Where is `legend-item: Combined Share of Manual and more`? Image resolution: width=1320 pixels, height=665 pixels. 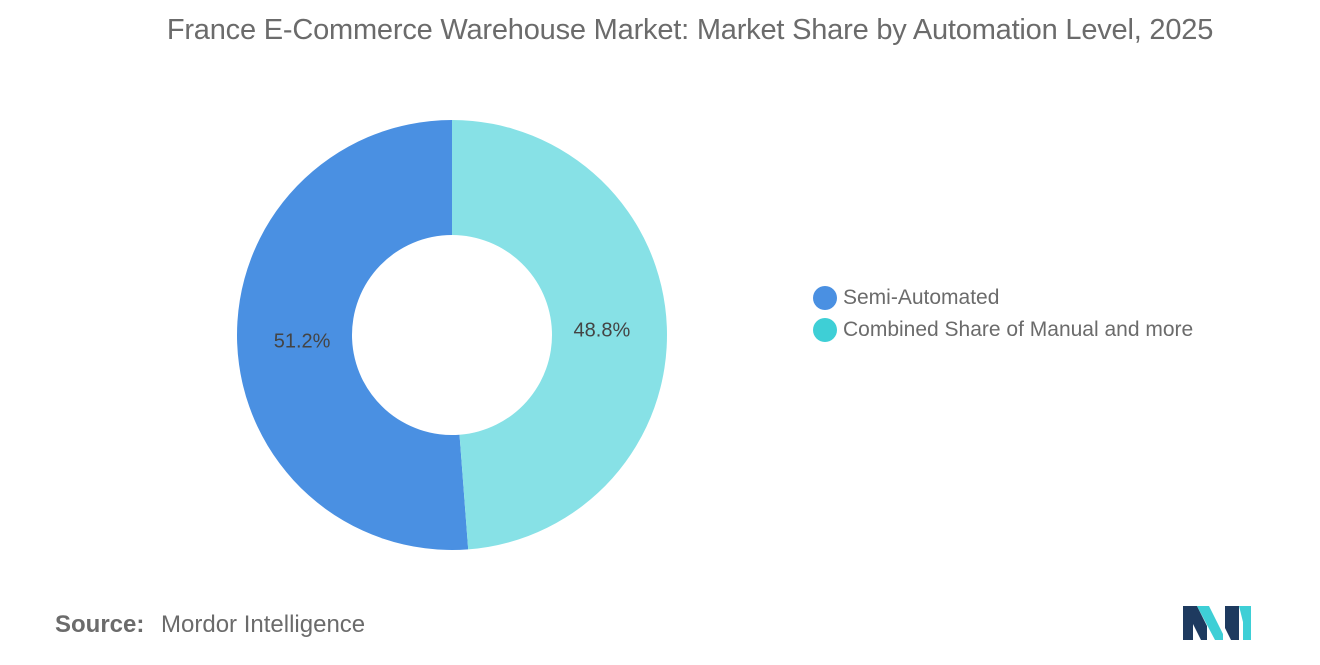
legend-item: Combined Share of Manual and more is located at coordinates (1003, 330).